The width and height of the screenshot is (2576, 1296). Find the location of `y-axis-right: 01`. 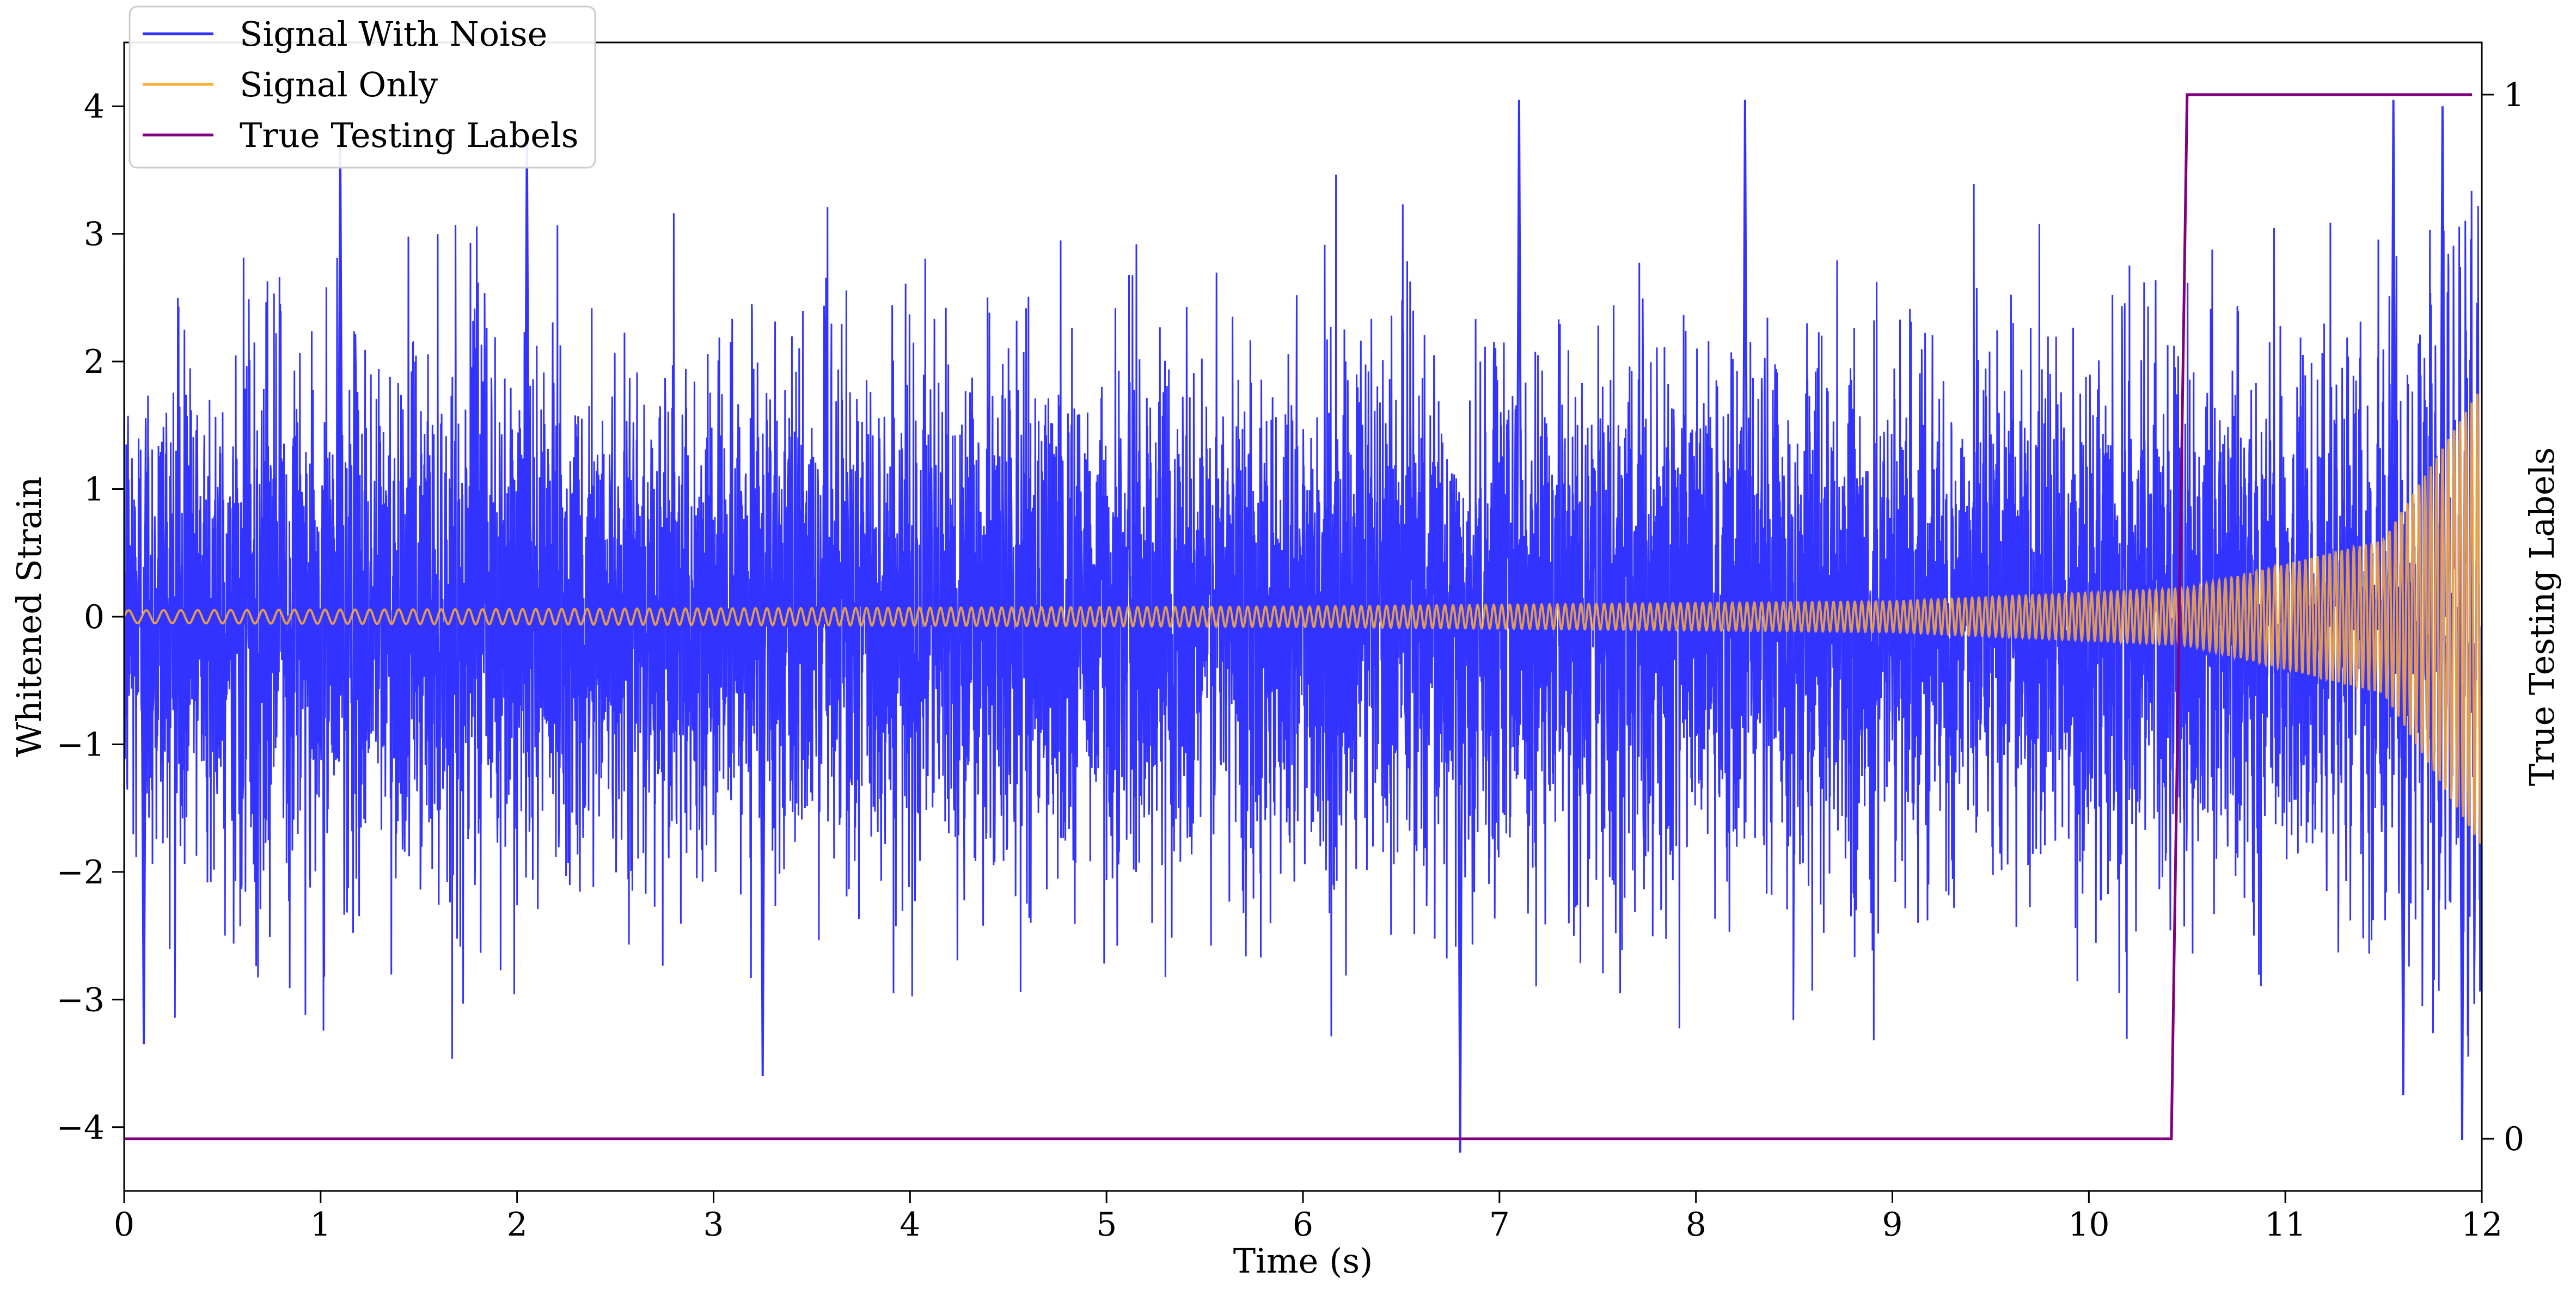

y-axis-right: 01 is located at coordinates (2503, 617).